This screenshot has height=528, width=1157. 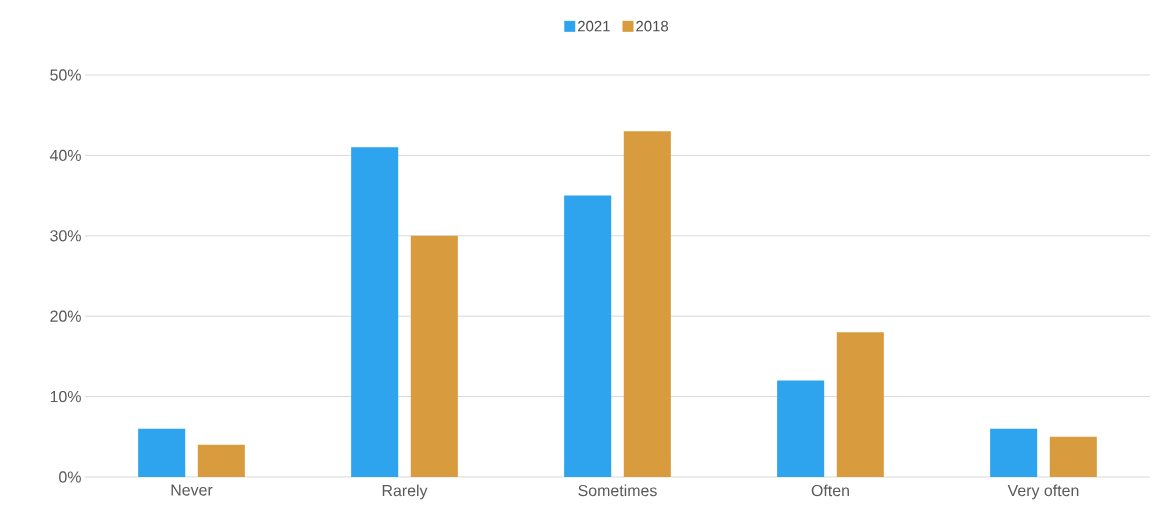 I want to click on y-tick-label: 30%, so click(x=65, y=236).